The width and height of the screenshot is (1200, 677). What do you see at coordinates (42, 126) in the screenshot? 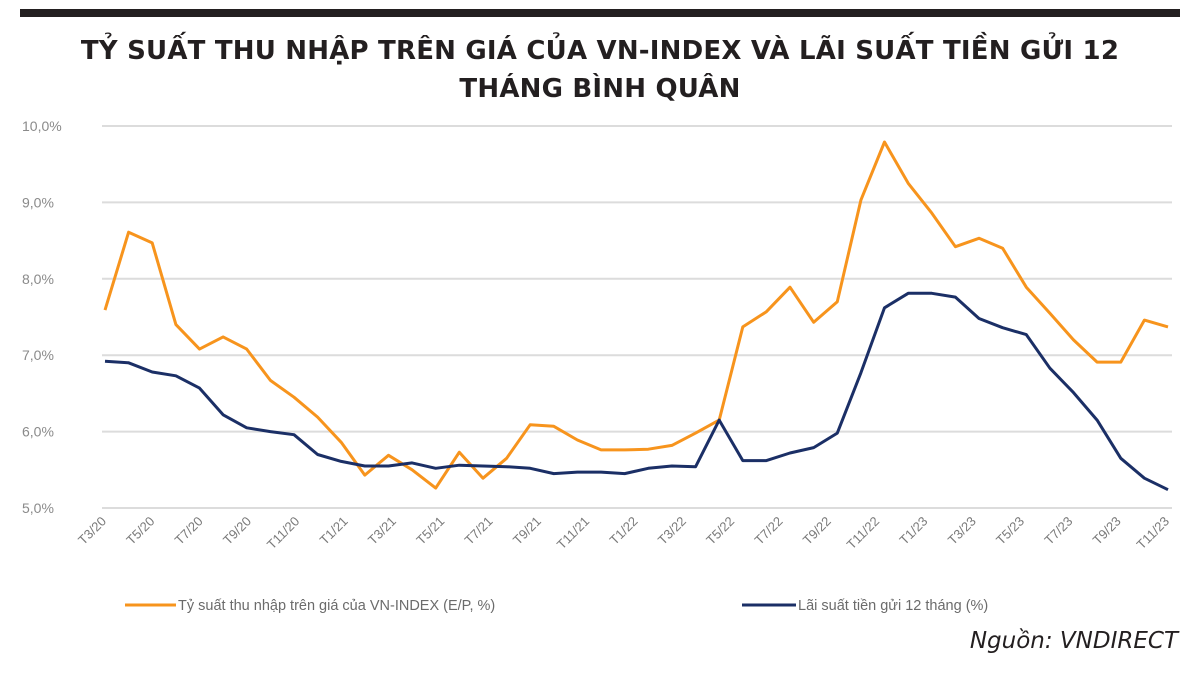
I see `y-tick-label: 10,0%` at bounding box center [42, 126].